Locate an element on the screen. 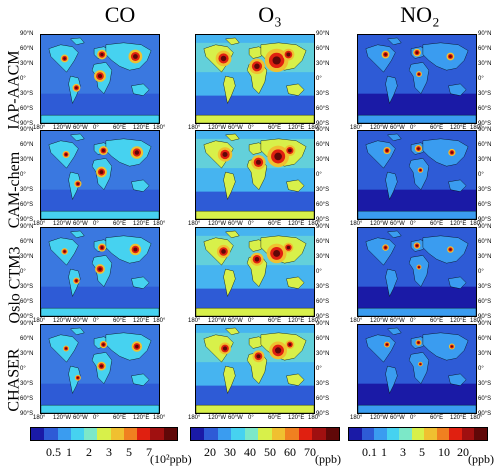 The height and width of the screenshot is (473, 500). latitude-label: 30°N is located at coordinates (27, 64).